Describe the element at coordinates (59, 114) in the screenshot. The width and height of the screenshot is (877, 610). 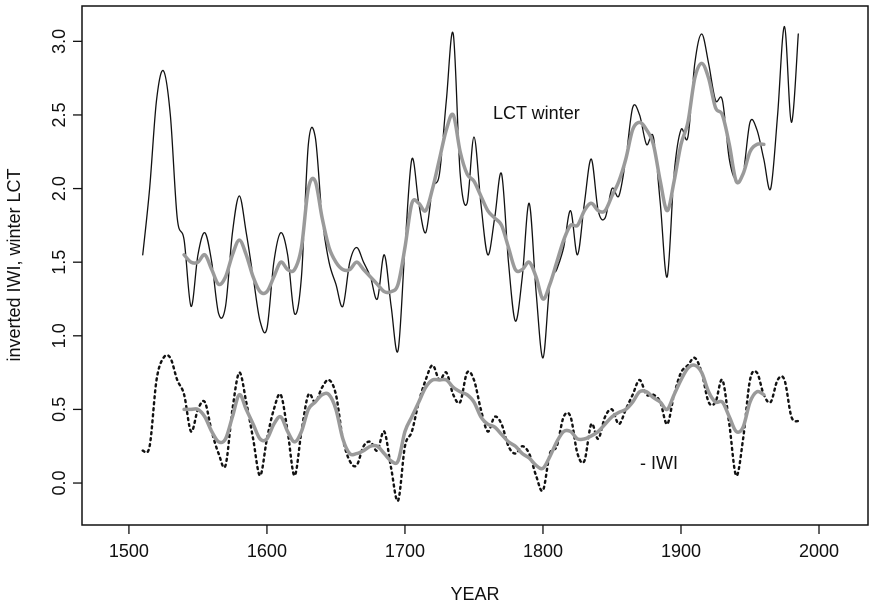
I see `y-tick-label: 2.5` at that location.